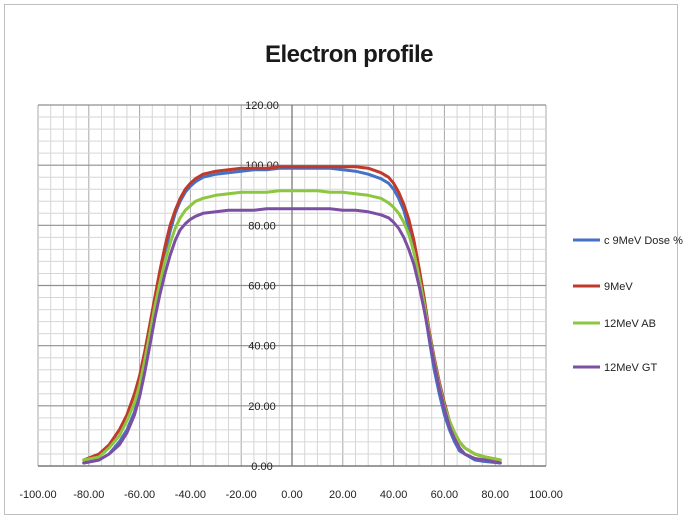  What do you see at coordinates (495, 495) in the screenshot?
I see `x-tick-label: 80.00` at bounding box center [495, 495].